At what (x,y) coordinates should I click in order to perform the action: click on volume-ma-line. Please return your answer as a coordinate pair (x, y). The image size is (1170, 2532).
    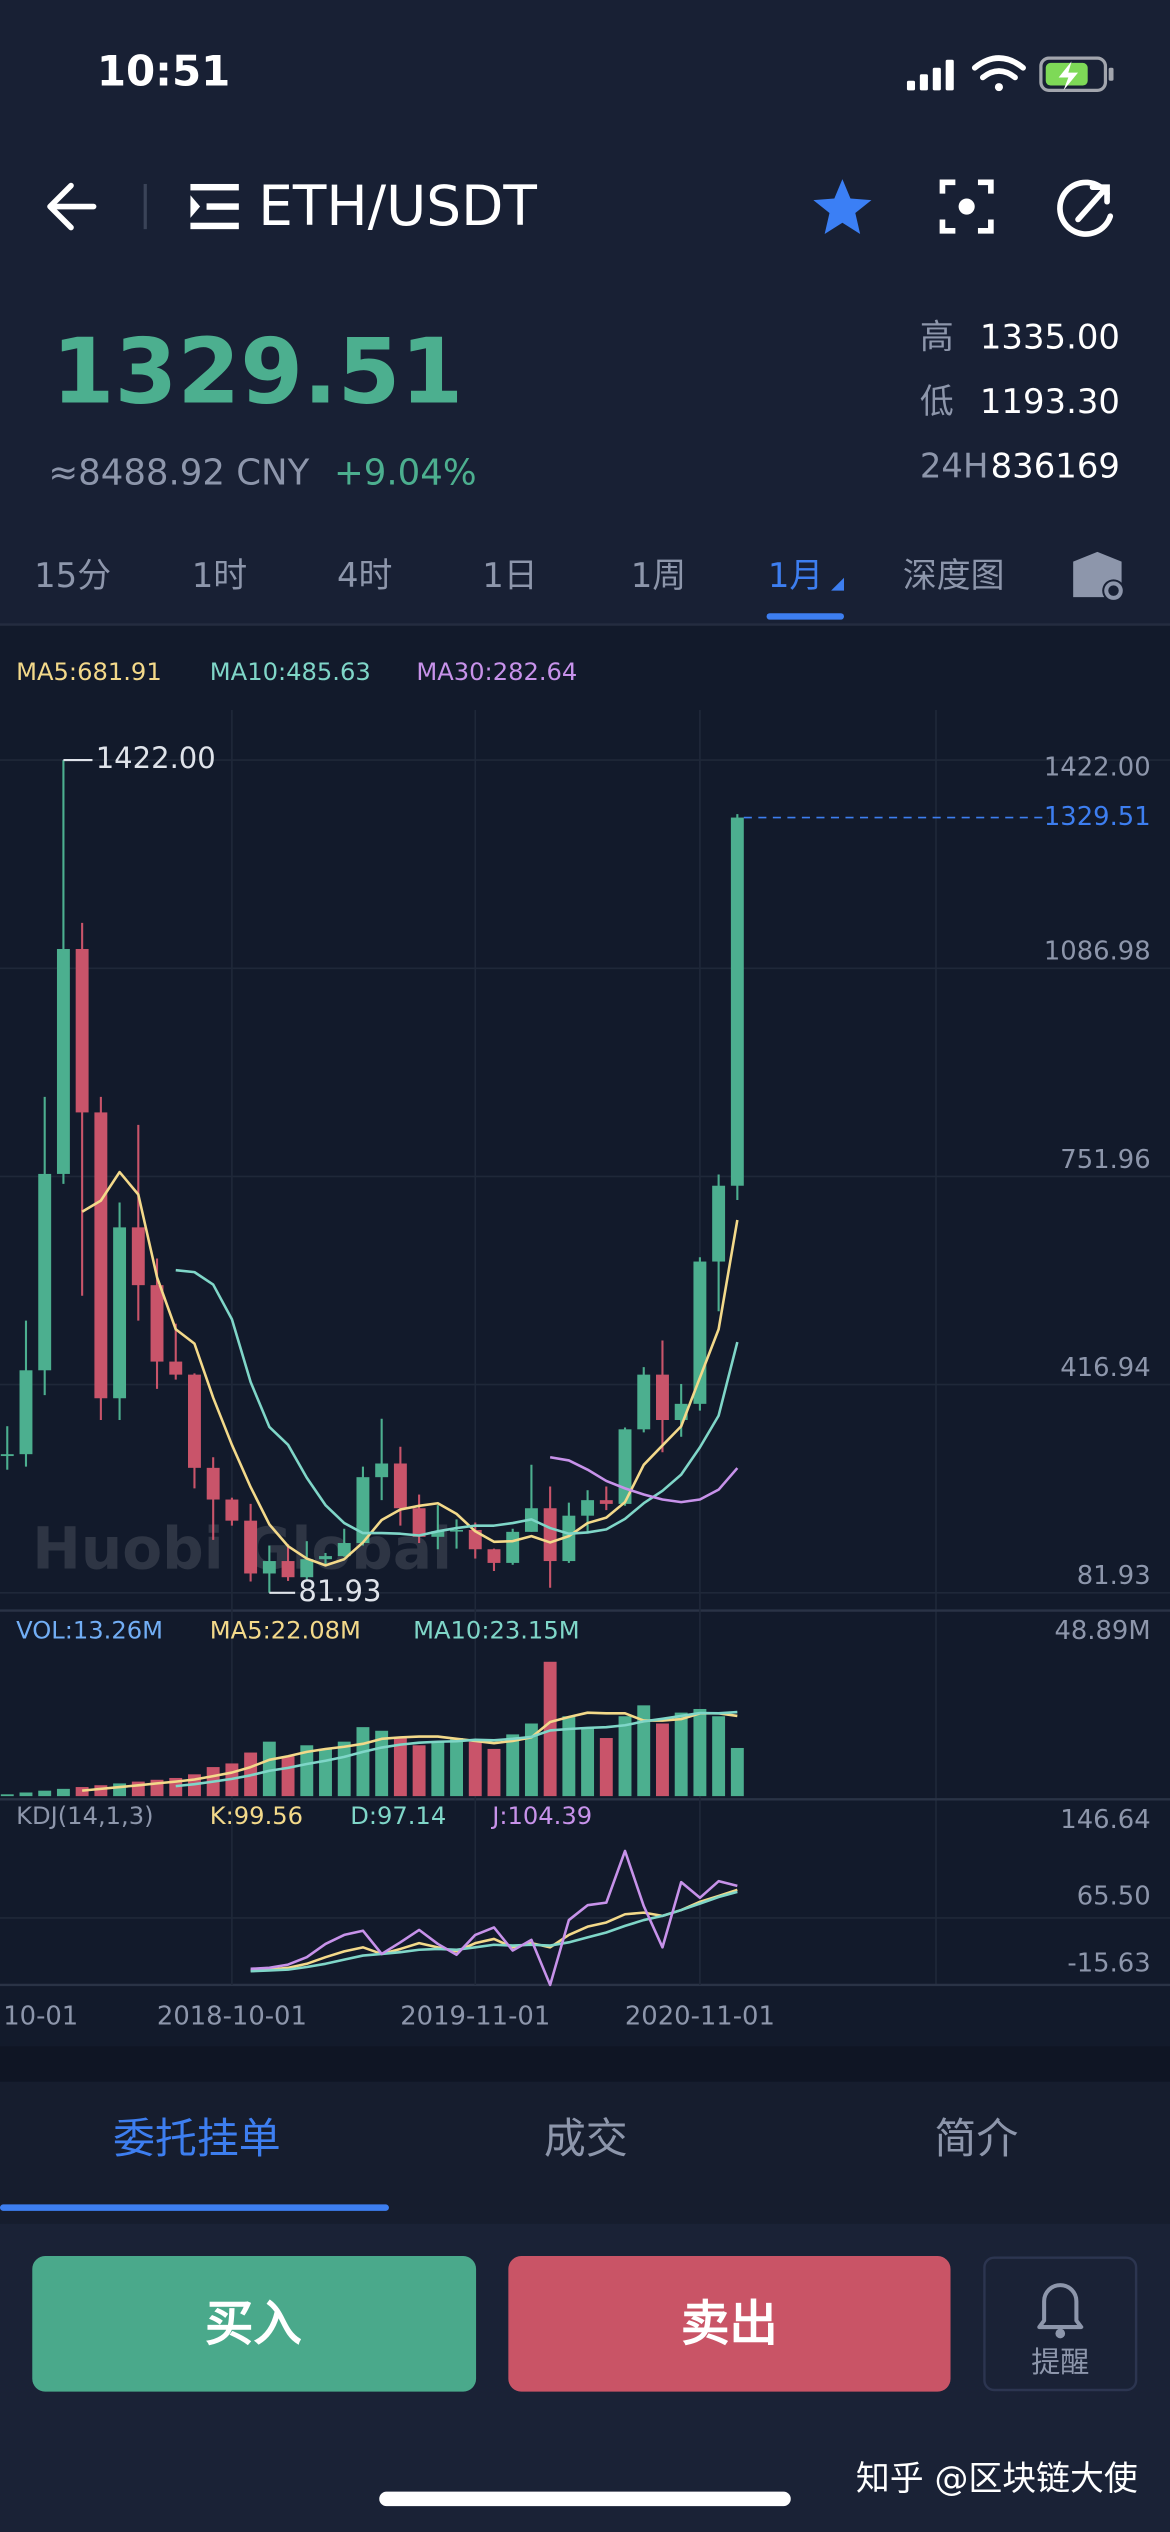
    Looking at the image, I should click on (456, 1749).